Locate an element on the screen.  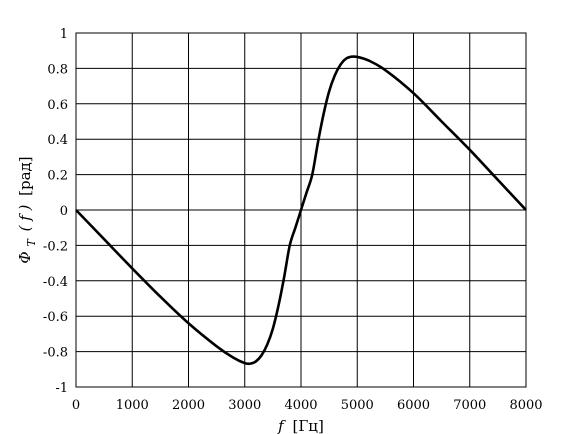
y-tick-label: 1 is located at coordinates (64, 34).